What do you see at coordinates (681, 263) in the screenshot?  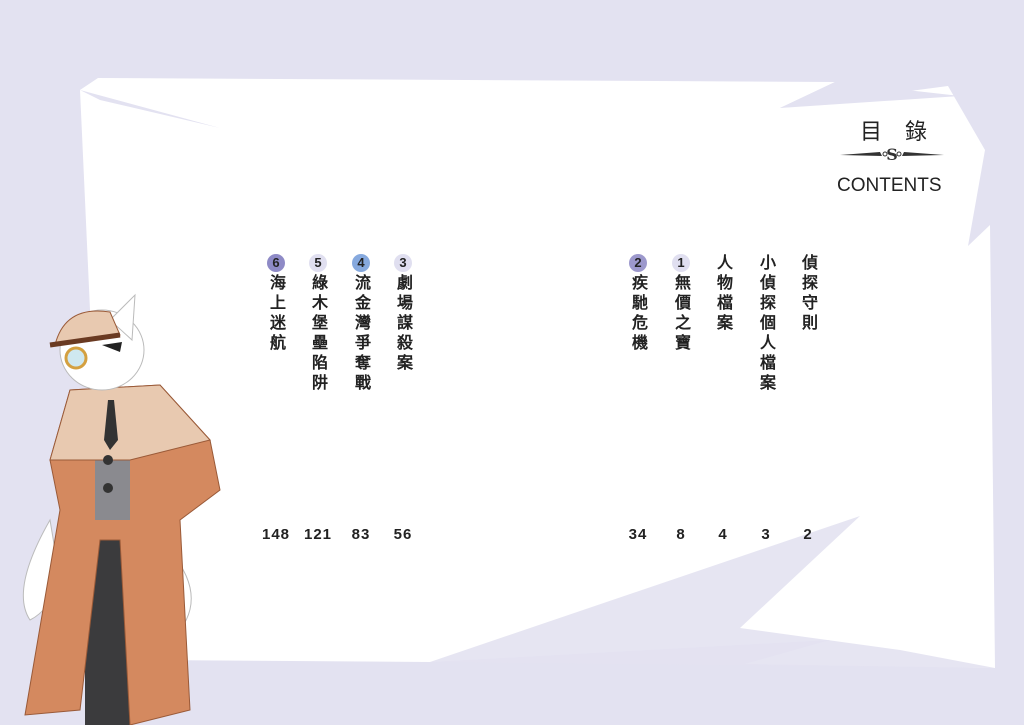 I see `chapter-number-badge: 1` at bounding box center [681, 263].